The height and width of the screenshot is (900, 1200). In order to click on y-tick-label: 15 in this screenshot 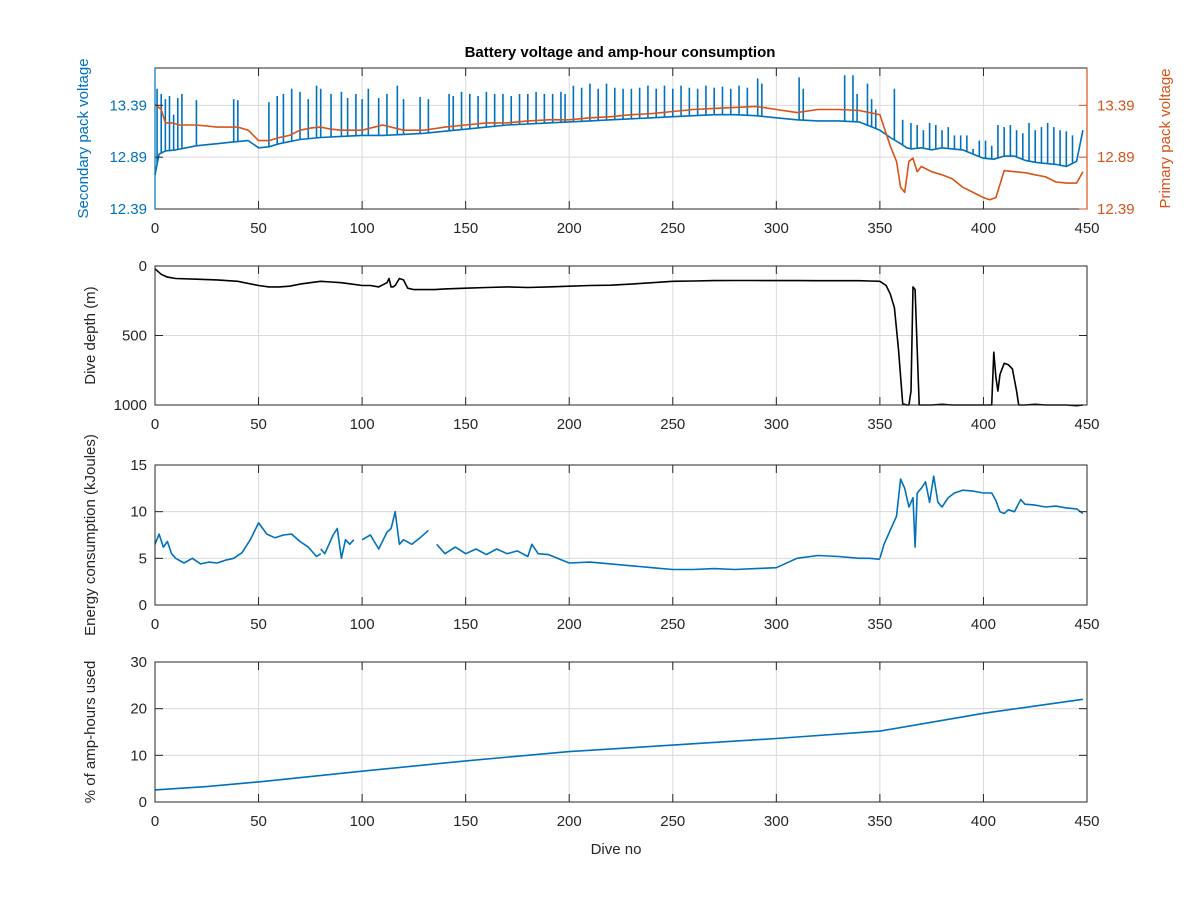, I will do `click(138, 465)`.